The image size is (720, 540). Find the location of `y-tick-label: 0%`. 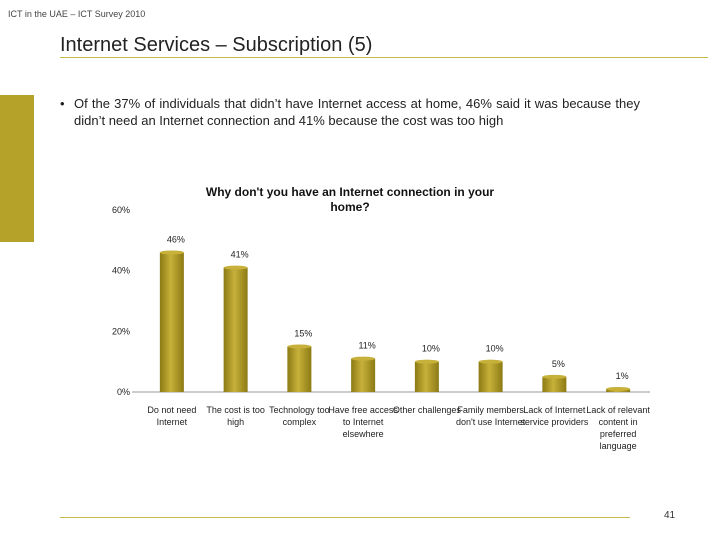

y-tick-label: 0% is located at coordinates (123, 392).